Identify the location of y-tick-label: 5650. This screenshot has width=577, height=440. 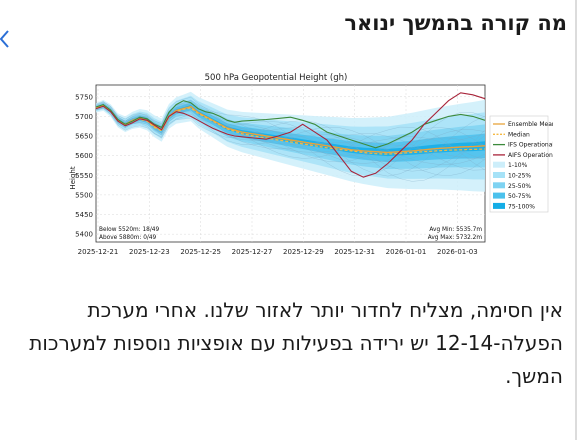
(84, 137).